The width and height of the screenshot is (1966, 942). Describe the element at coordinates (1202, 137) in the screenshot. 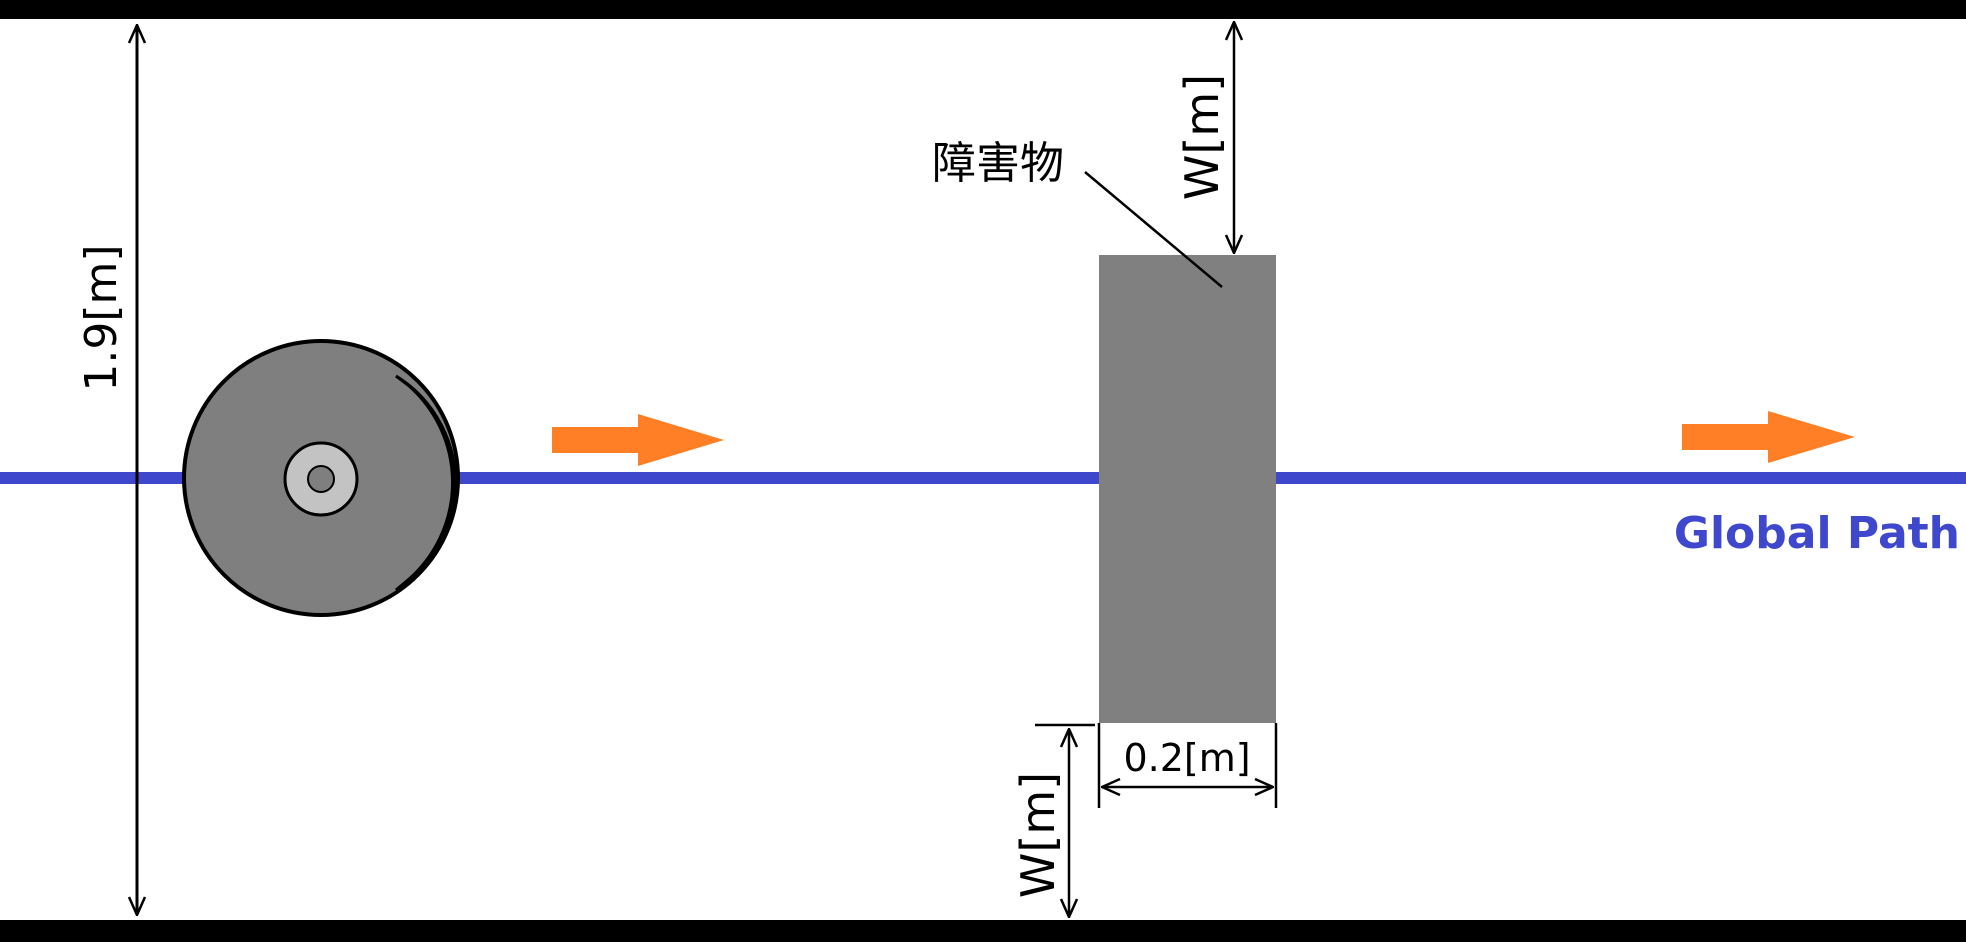

I see `top-gap-label: W[m]` at that location.